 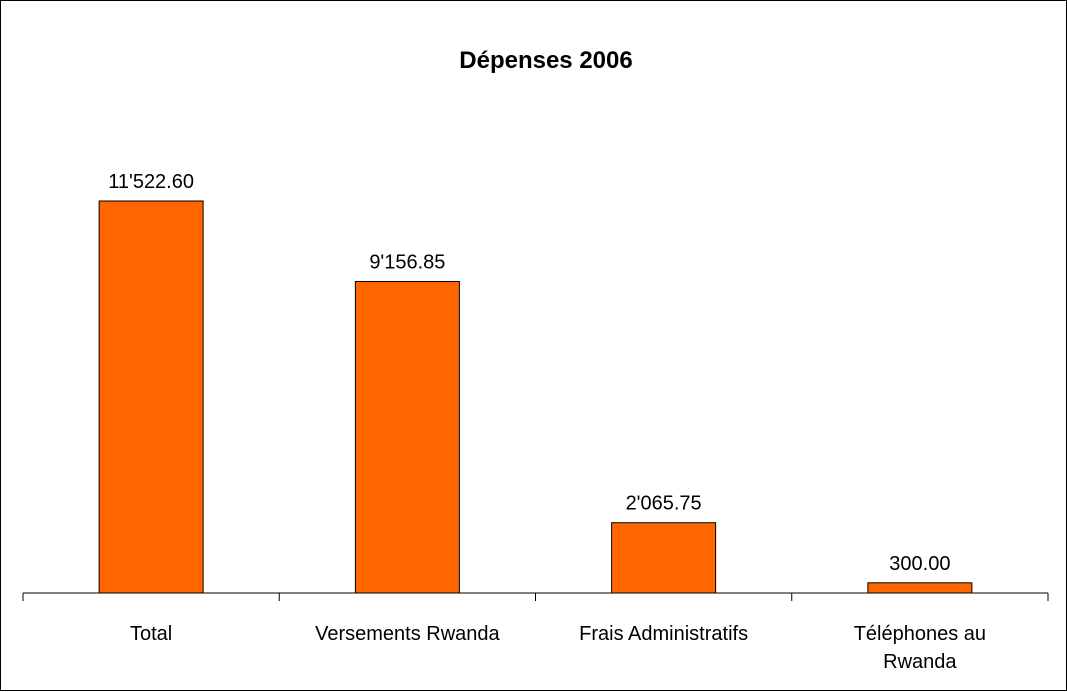 I want to click on data-label: 11'522.60, so click(x=151, y=182).